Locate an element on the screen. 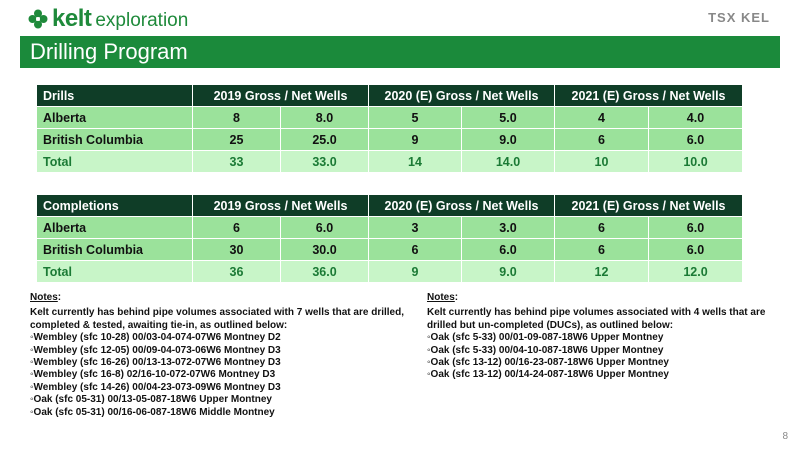 The image size is (800, 450). table-cell: 30 is located at coordinates (236, 249).